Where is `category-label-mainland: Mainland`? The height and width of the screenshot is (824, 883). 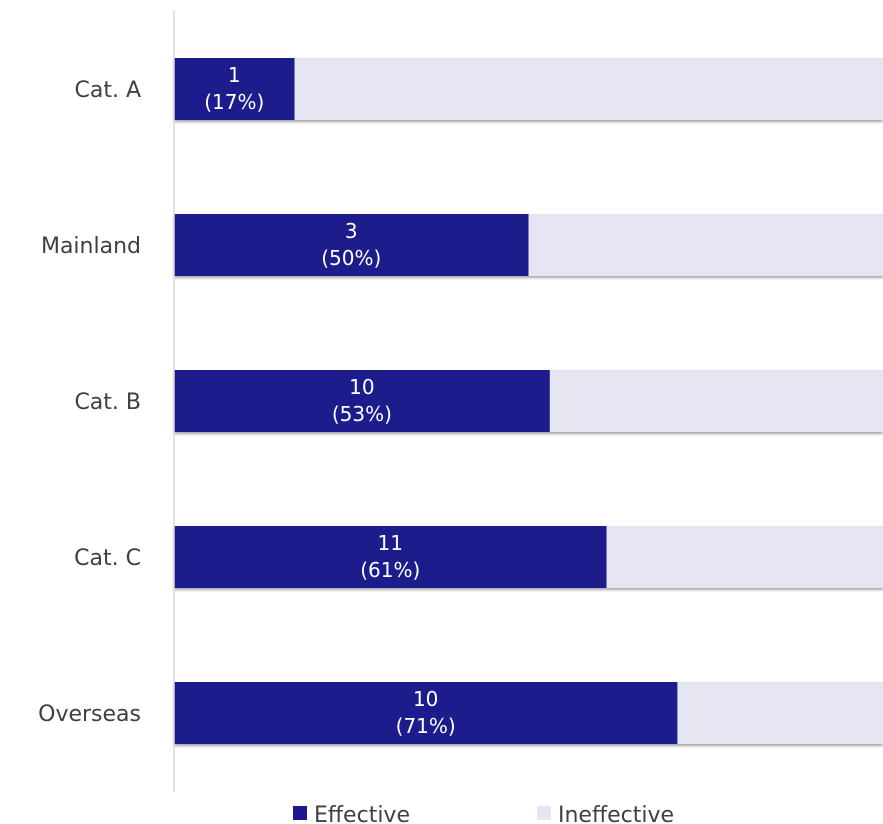
category-label-mainland: Mainland is located at coordinates (91, 246).